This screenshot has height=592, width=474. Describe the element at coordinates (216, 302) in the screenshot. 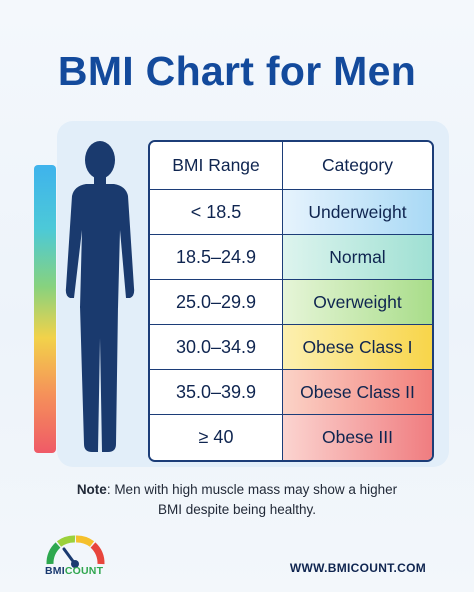

I see `bmi-range-cell: 25.0–29.9` at that location.